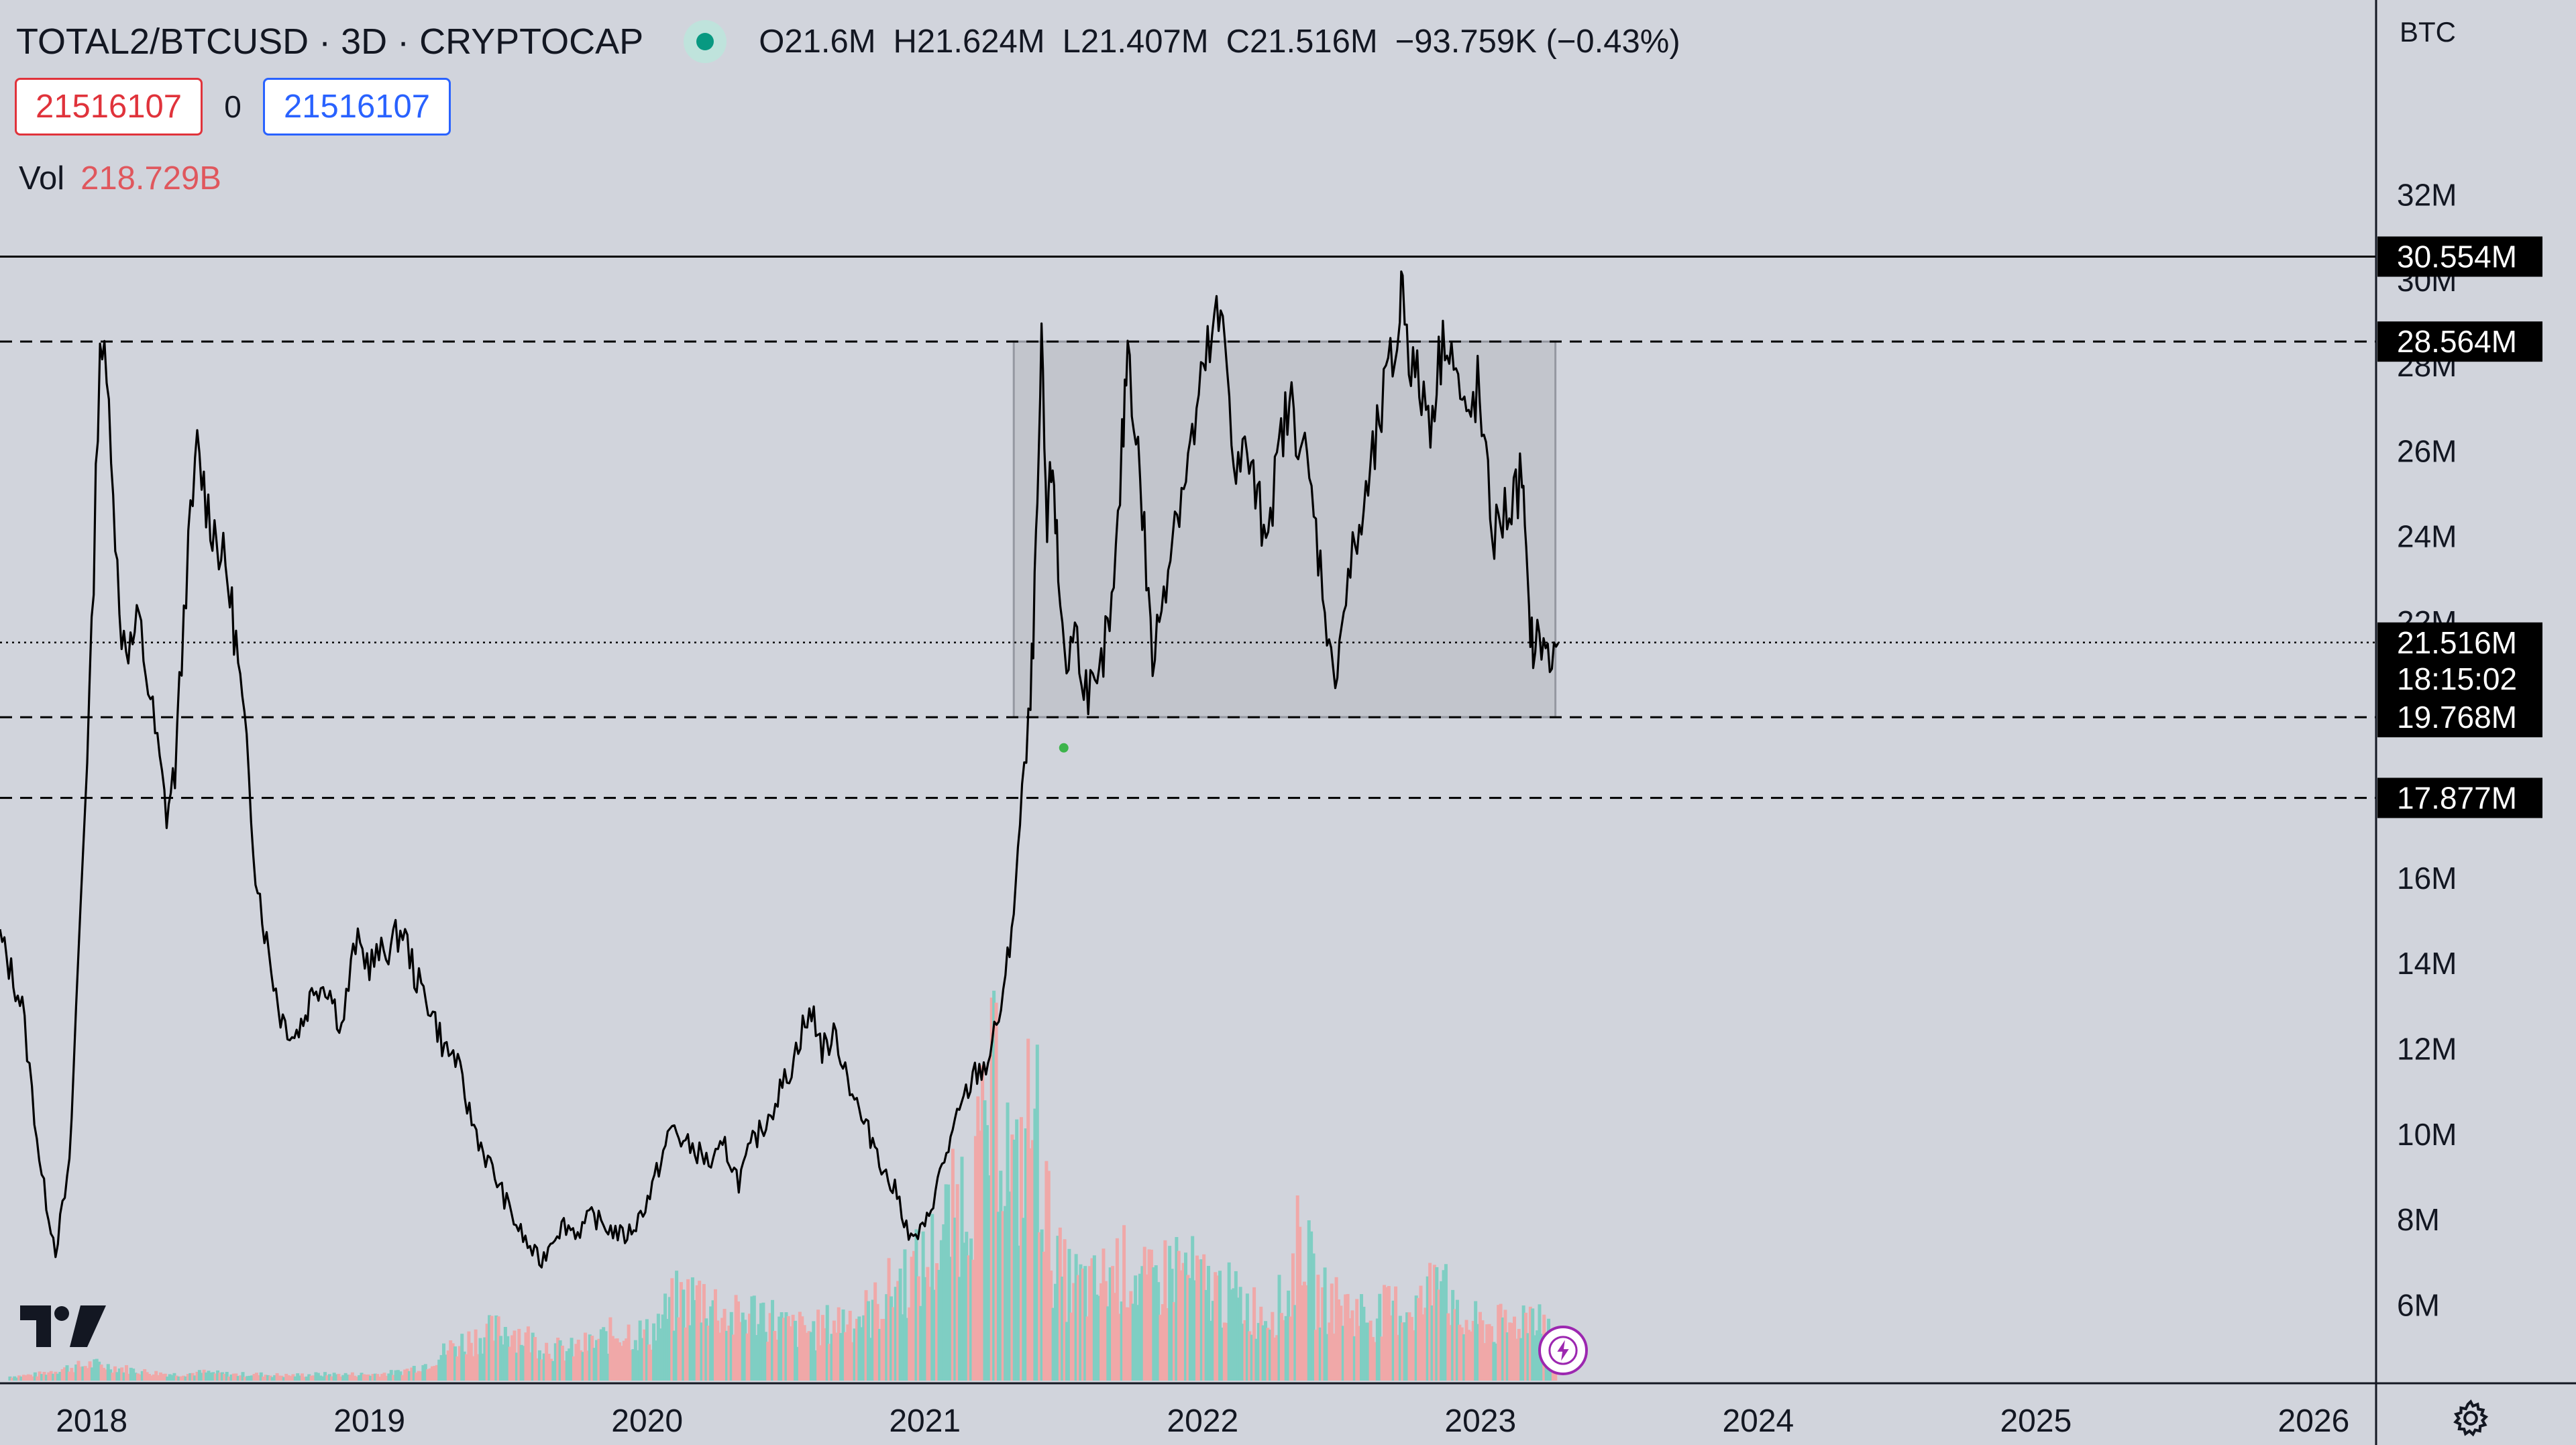 Image resolution: width=2576 pixels, height=1445 pixels. I want to click on tradingview-logo, so click(63, 1327).